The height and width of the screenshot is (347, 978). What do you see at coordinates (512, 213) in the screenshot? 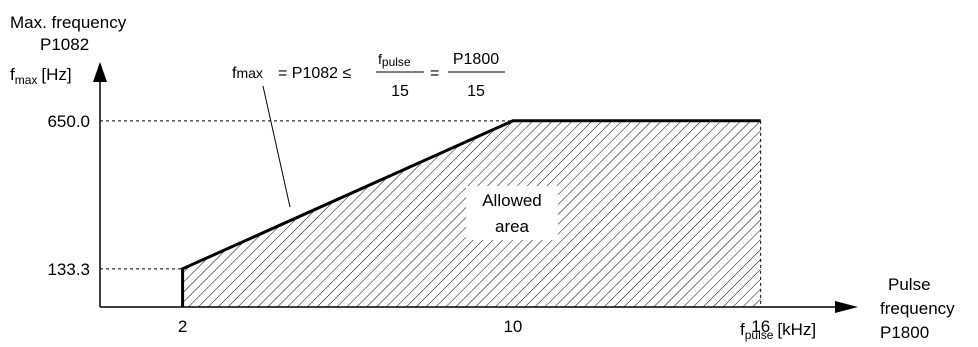
I see `region-label-background` at bounding box center [512, 213].